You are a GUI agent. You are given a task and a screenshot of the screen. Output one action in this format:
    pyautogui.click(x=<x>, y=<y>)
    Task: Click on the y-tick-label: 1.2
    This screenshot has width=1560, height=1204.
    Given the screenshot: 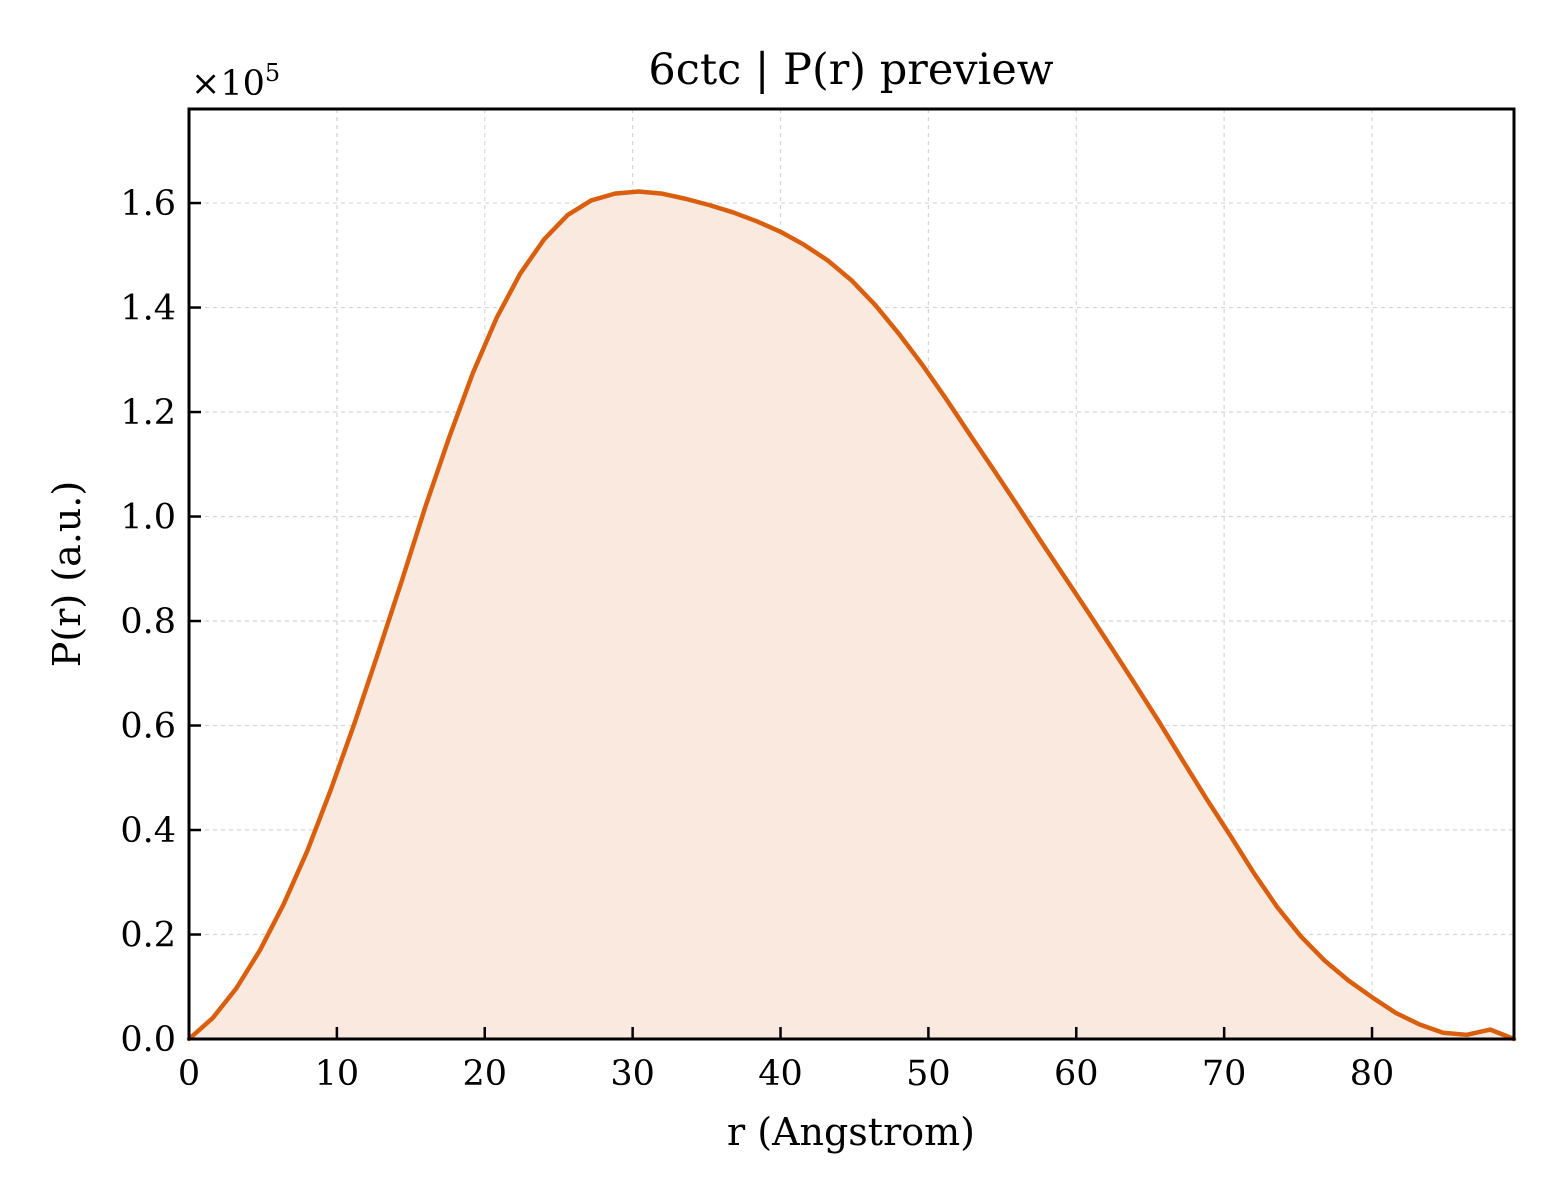 What is the action you would take?
    pyautogui.click(x=148, y=413)
    